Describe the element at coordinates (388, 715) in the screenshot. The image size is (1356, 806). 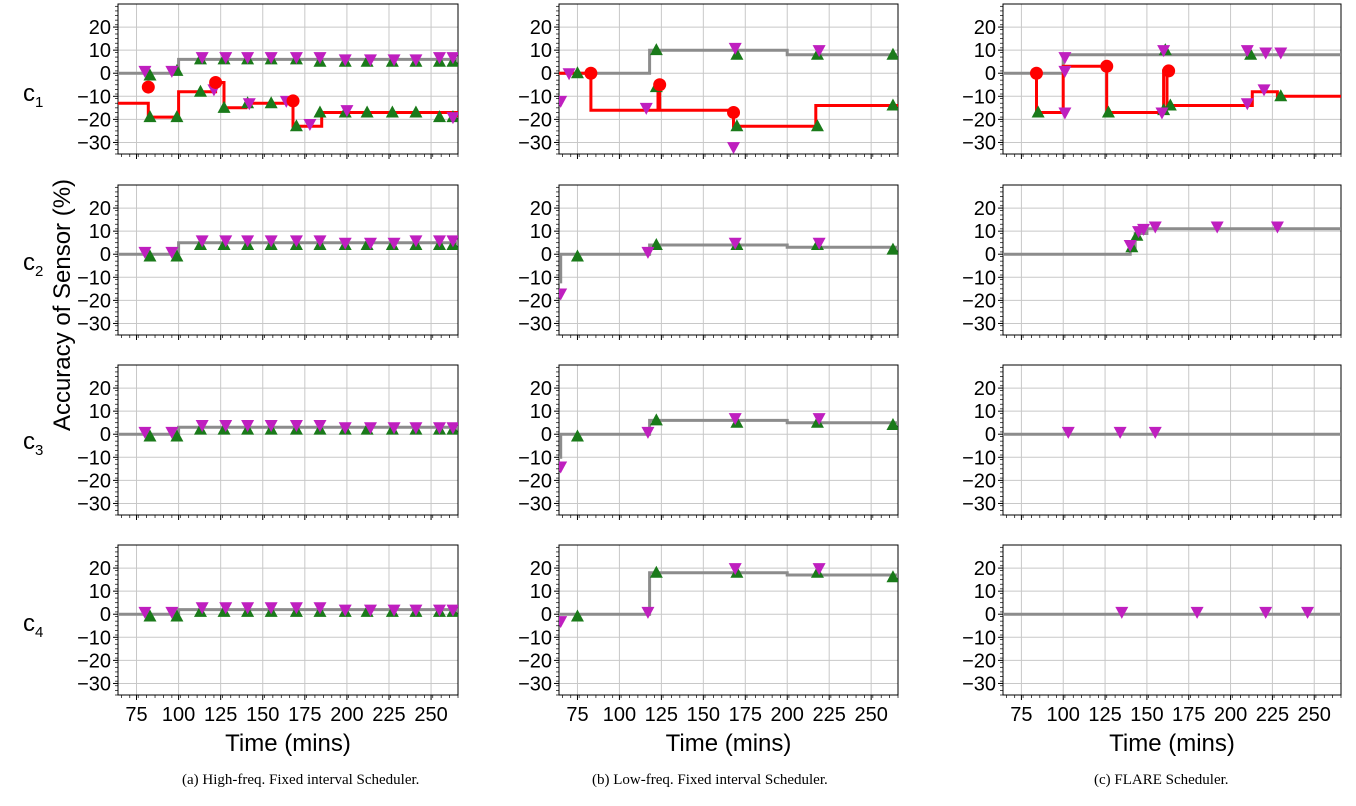
I see `x-tick-label: 225` at that location.